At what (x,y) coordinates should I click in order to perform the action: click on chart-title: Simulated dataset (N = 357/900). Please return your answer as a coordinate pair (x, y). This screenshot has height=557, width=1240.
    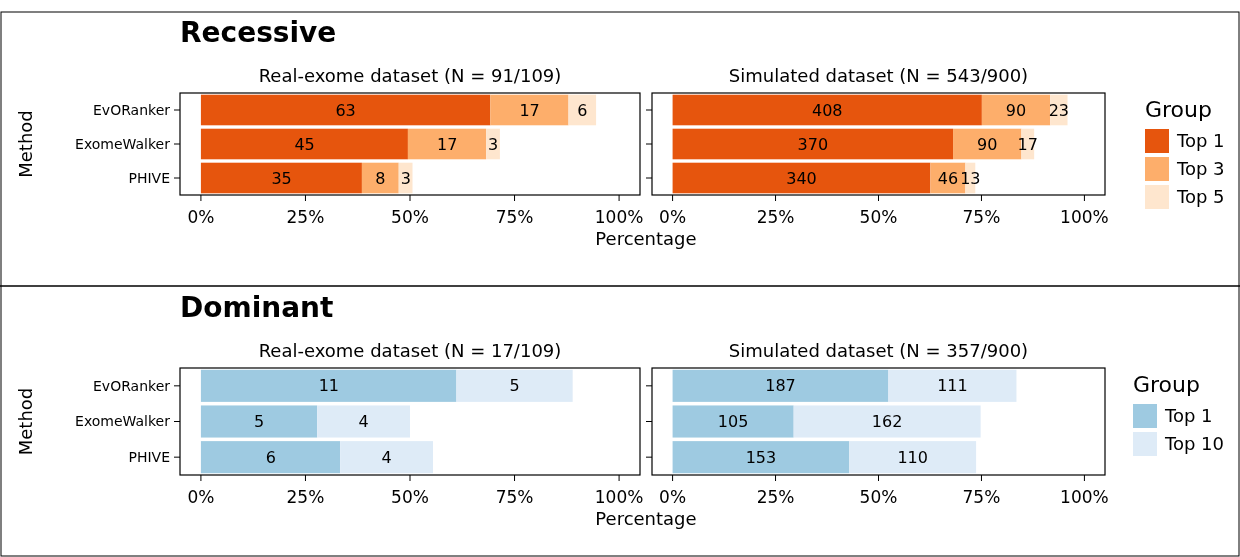
    Looking at the image, I should click on (878, 350).